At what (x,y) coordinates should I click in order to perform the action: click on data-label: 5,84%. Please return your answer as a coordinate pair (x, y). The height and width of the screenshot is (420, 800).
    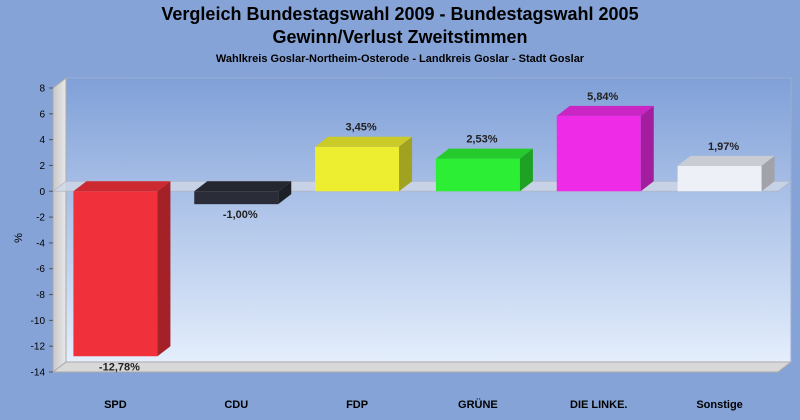
    Looking at the image, I should click on (602, 97).